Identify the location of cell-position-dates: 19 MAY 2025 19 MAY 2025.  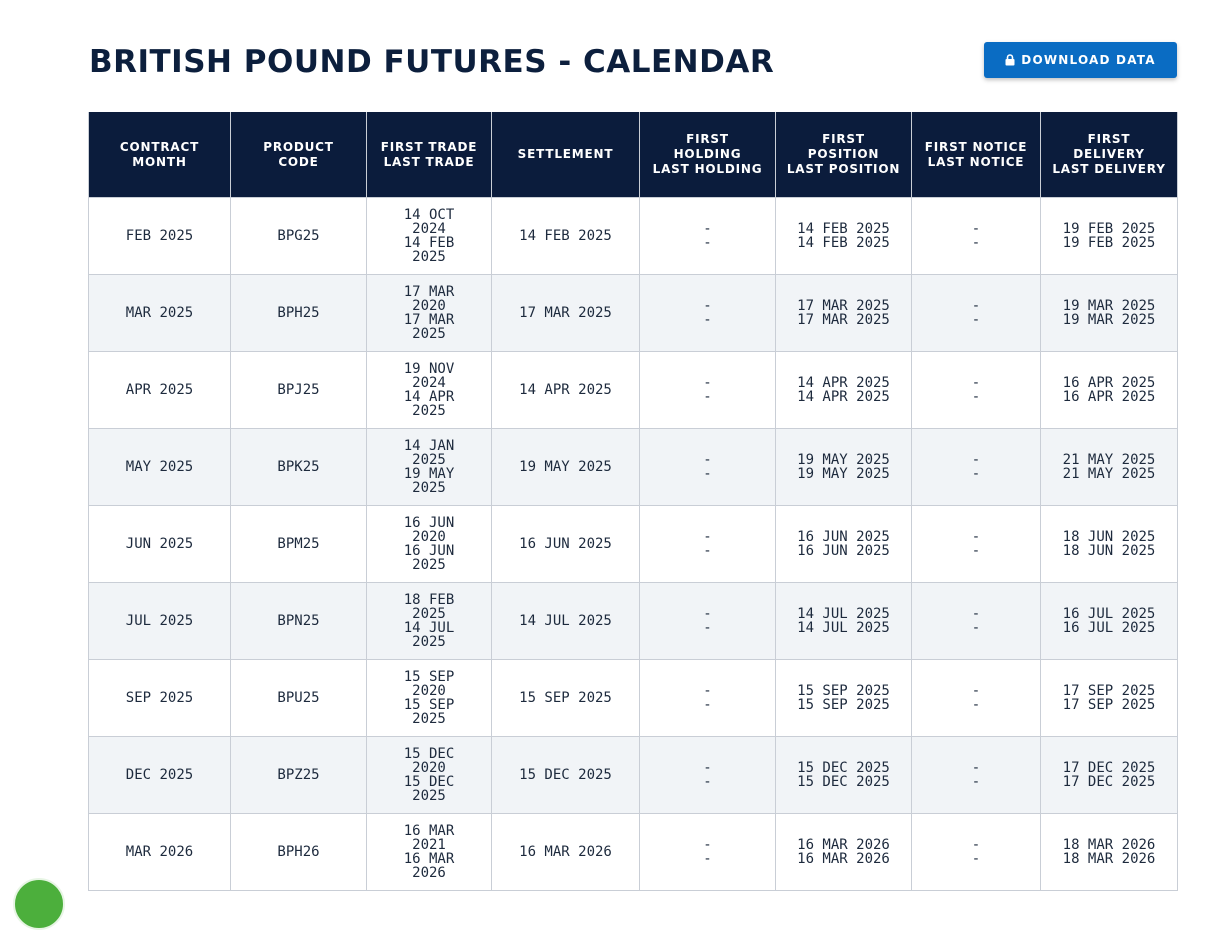
(843, 467).